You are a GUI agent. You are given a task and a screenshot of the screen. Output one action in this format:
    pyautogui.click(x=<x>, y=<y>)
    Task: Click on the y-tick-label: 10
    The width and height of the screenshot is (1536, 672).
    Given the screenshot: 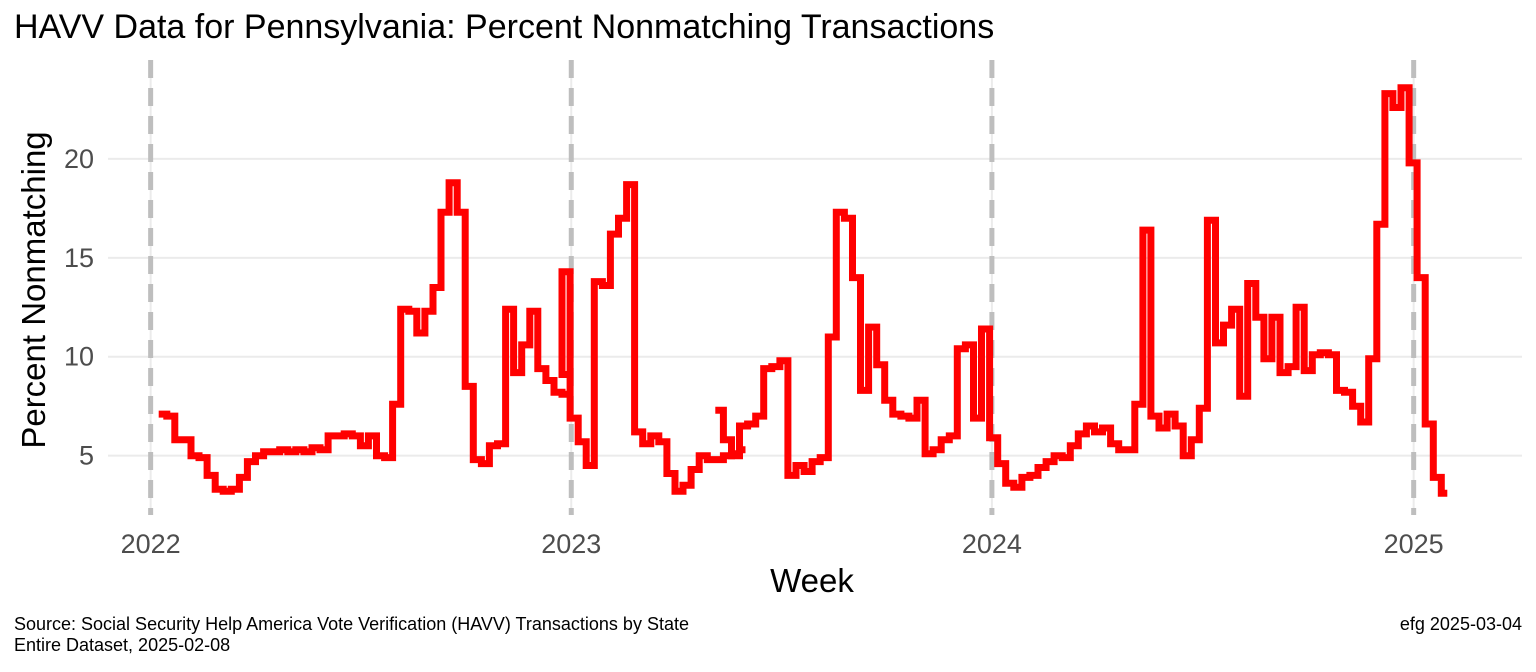 What is the action you would take?
    pyautogui.click(x=79, y=357)
    